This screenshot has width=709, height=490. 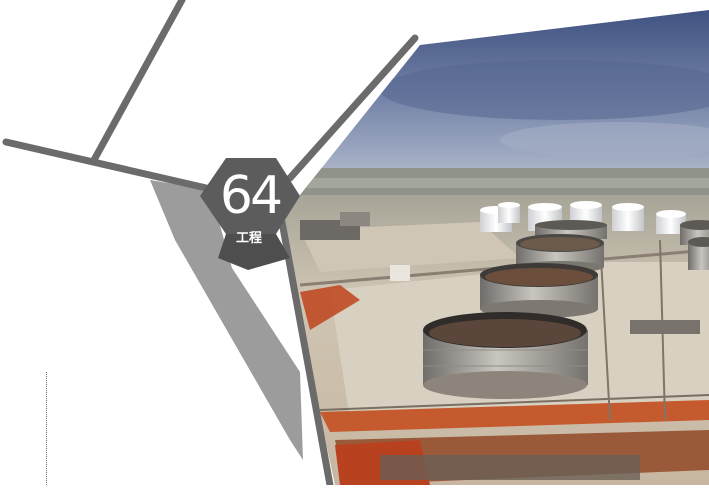 I want to click on dotted-divider, so click(x=46, y=428).